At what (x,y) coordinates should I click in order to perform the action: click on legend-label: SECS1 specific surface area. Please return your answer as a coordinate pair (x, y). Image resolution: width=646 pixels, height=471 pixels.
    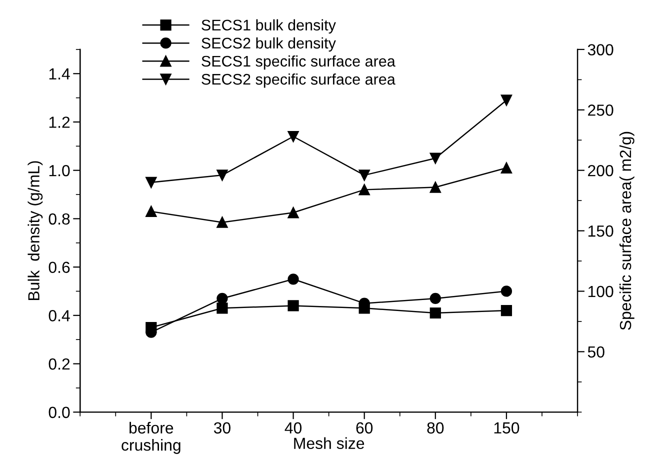
    Looking at the image, I should click on (299, 62).